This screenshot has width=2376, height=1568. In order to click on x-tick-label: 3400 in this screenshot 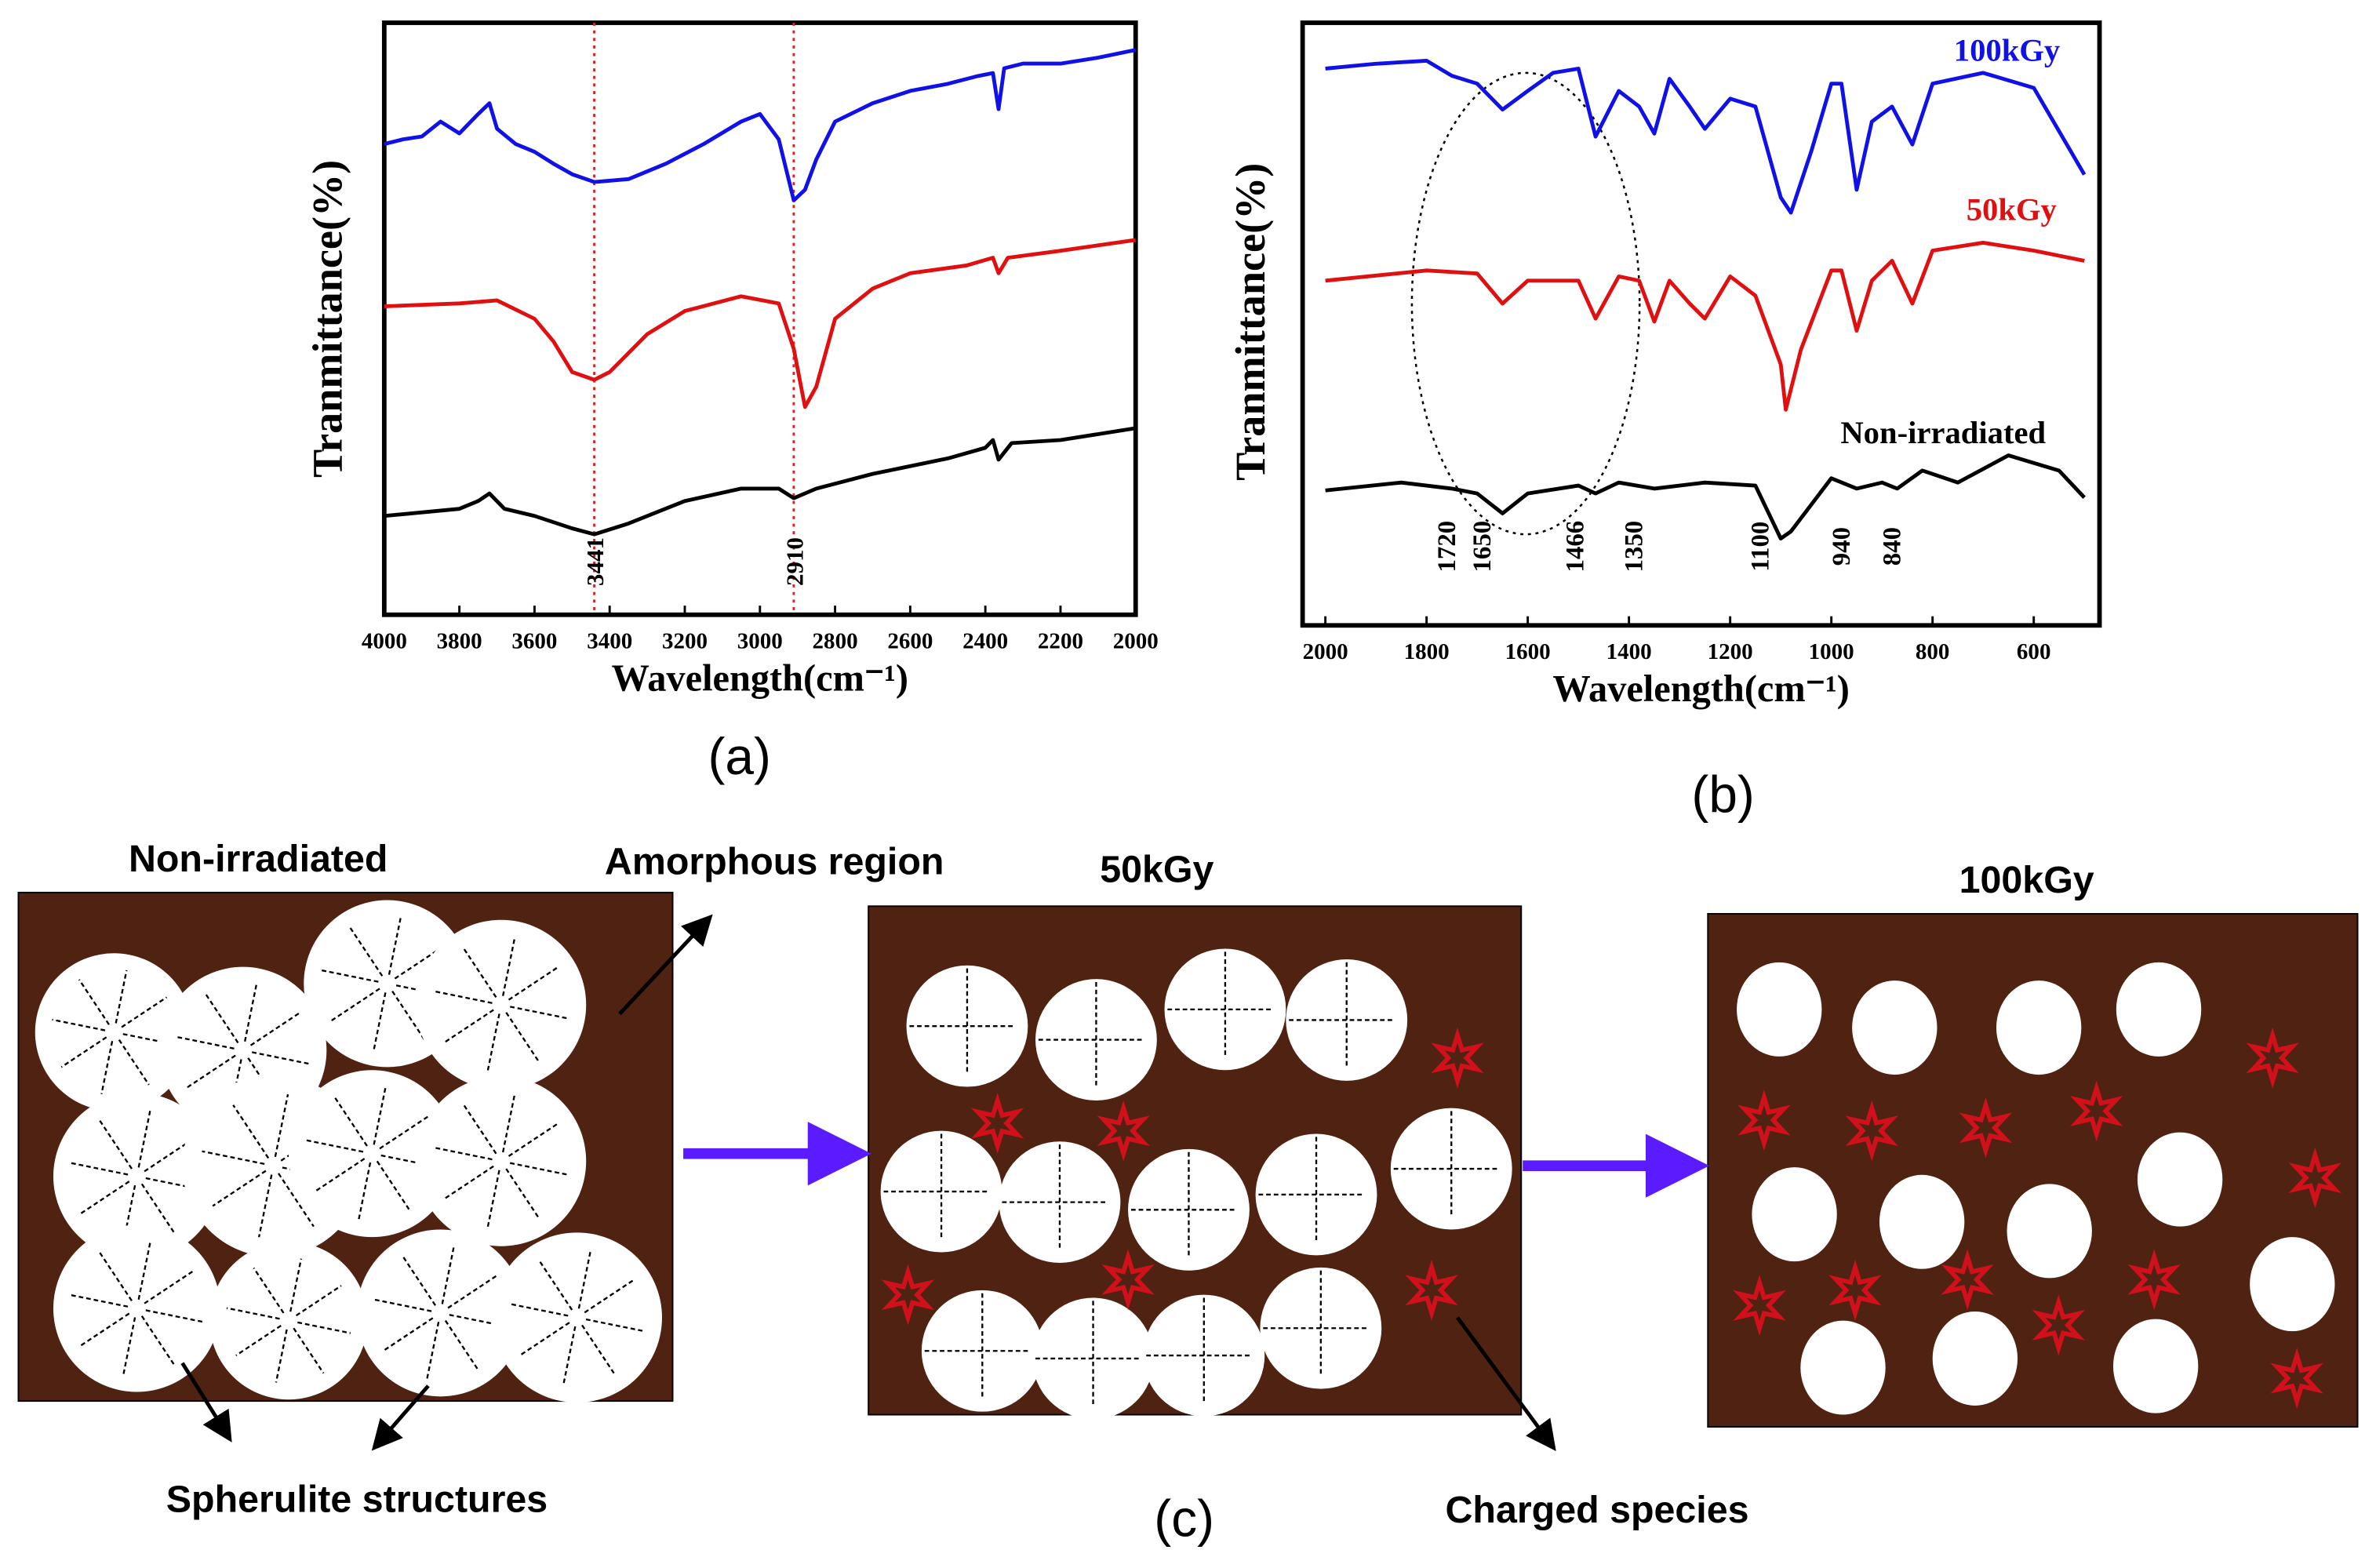, I will do `click(610, 640)`.